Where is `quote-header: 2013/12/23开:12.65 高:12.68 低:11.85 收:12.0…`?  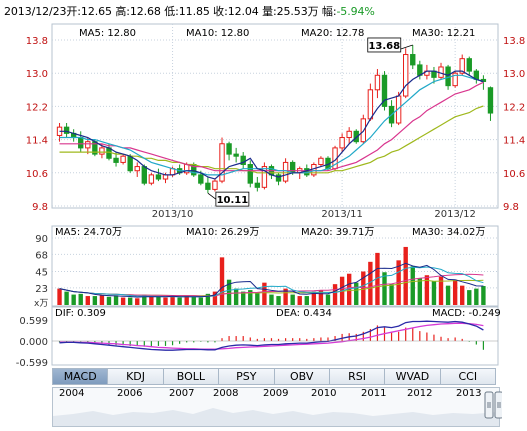
quote-header: 2013/12/23开:12.65 高:12.68 低:11.85 收:12.0… is located at coordinates (189, 11).